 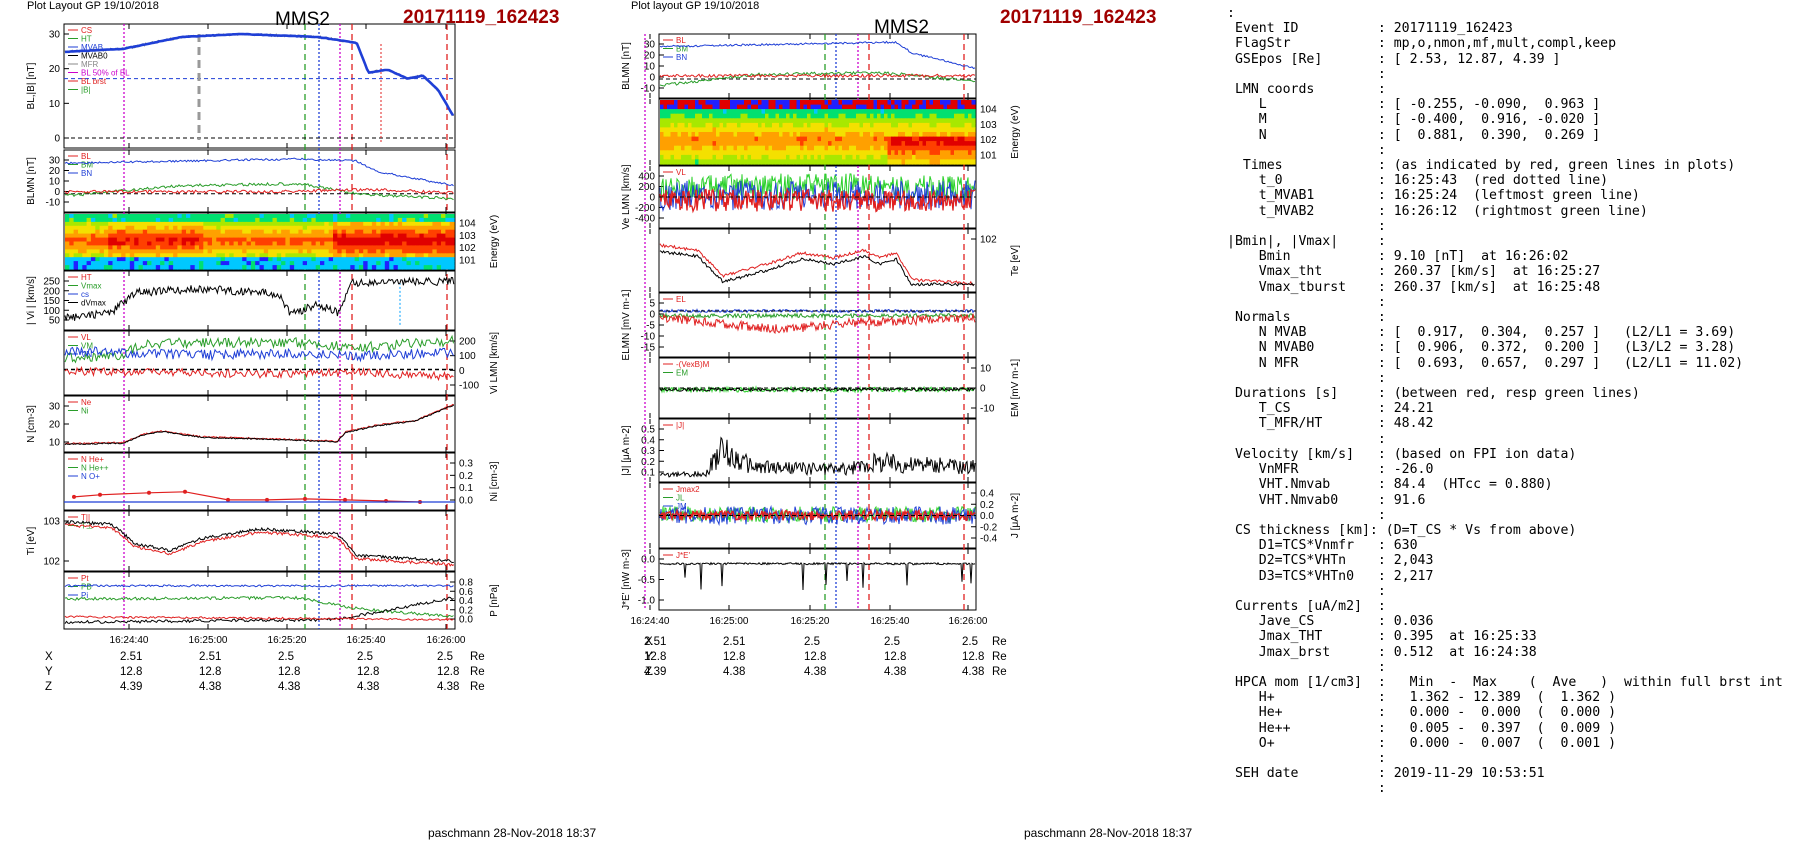 I want to click on time-tick-label: 16:26:00, so click(x=446, y=640).